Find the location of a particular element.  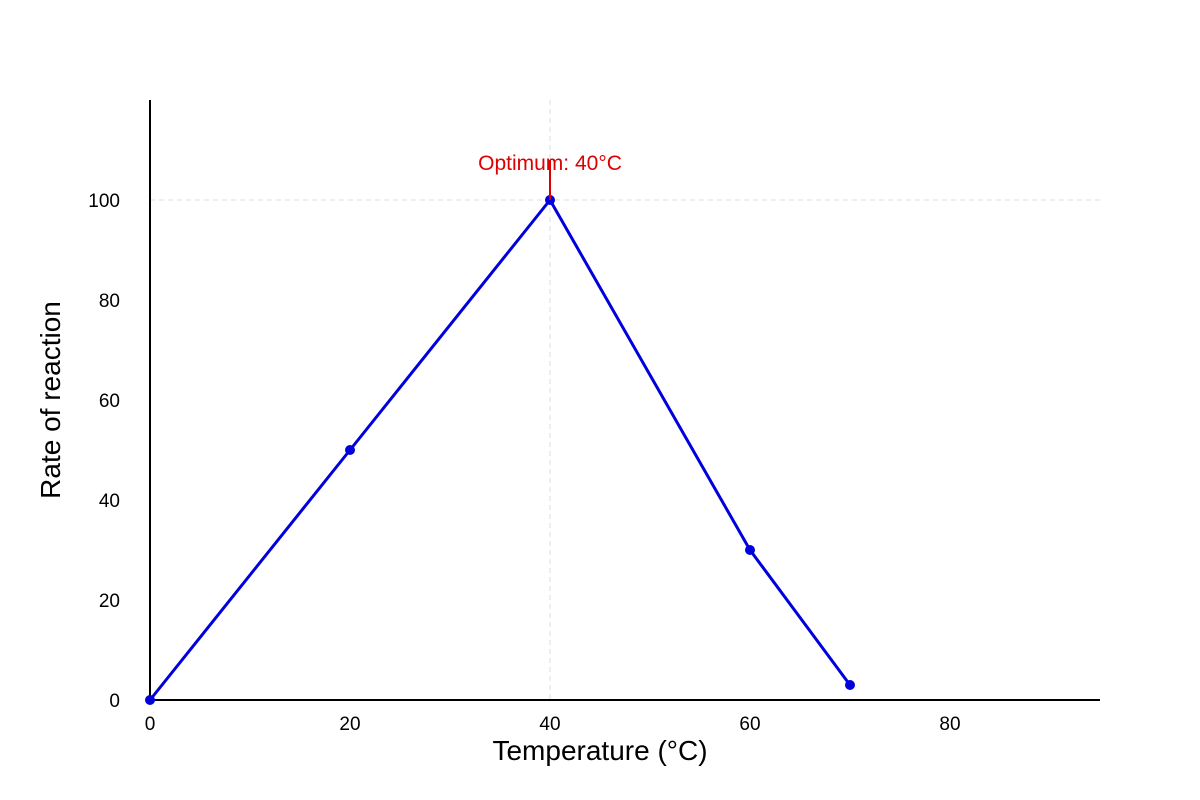

y-tick-label: 100 is located at coordinates (104, 201).